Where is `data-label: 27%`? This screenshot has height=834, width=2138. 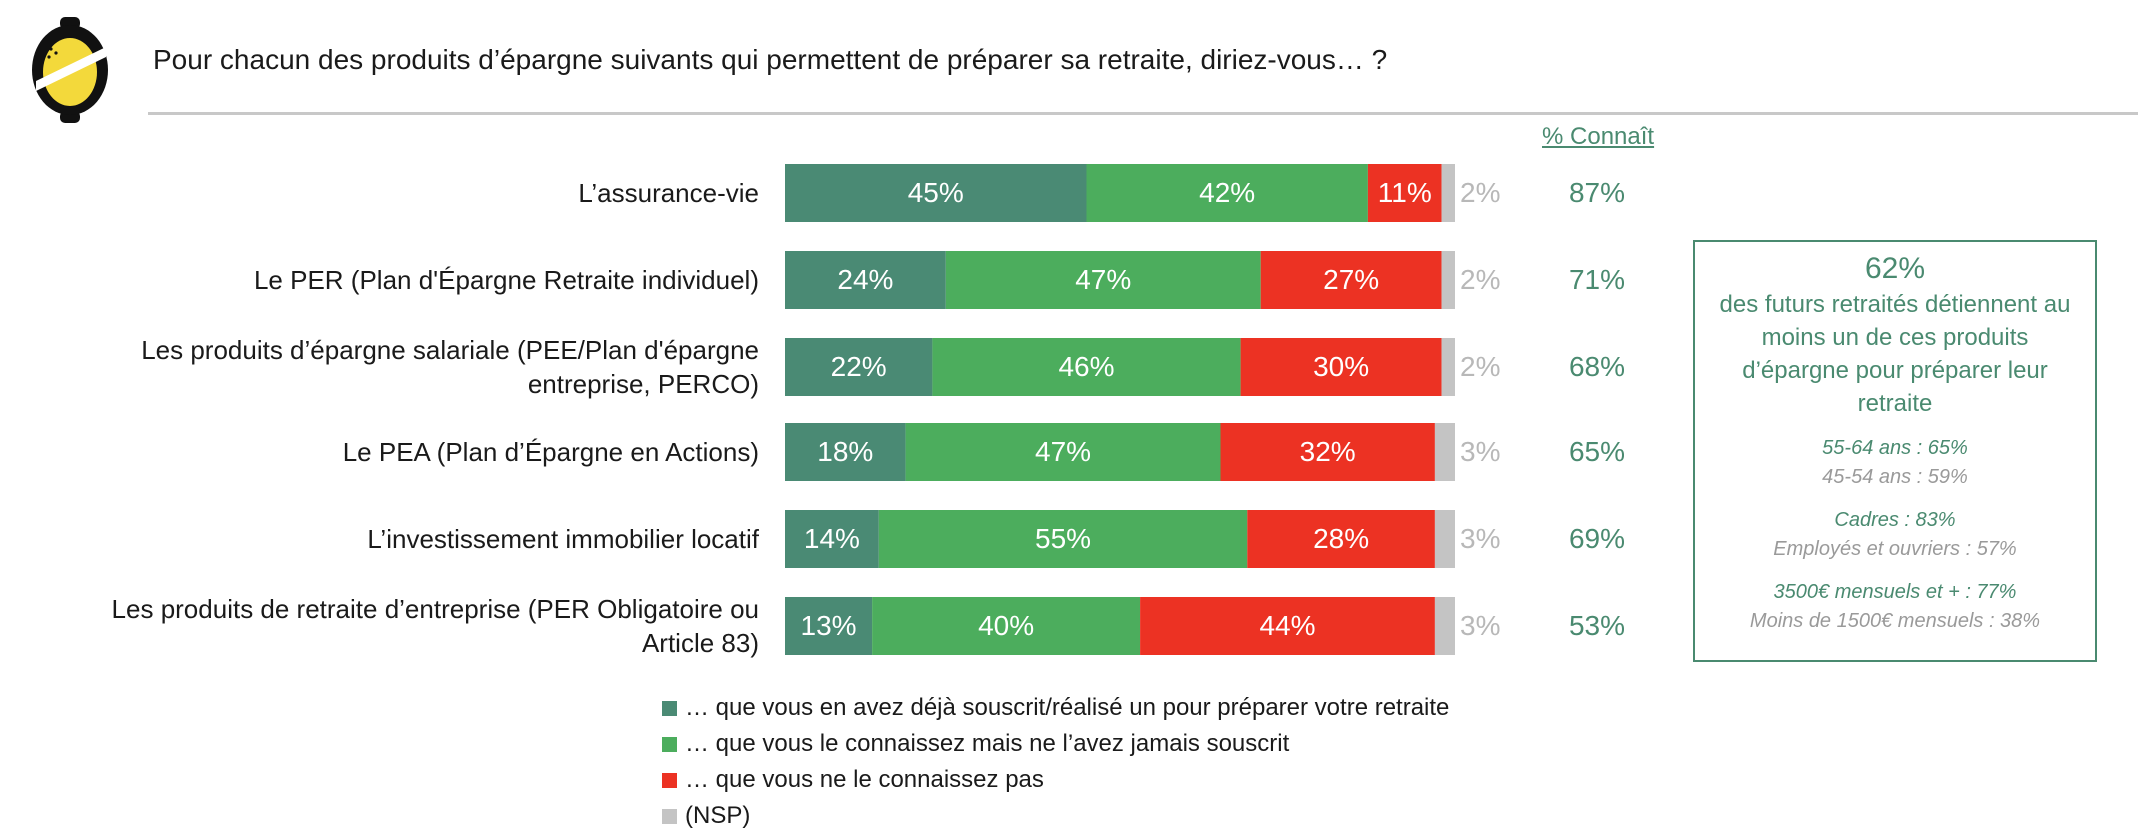 data-label: 27% is located at coordinates (1351, 279).